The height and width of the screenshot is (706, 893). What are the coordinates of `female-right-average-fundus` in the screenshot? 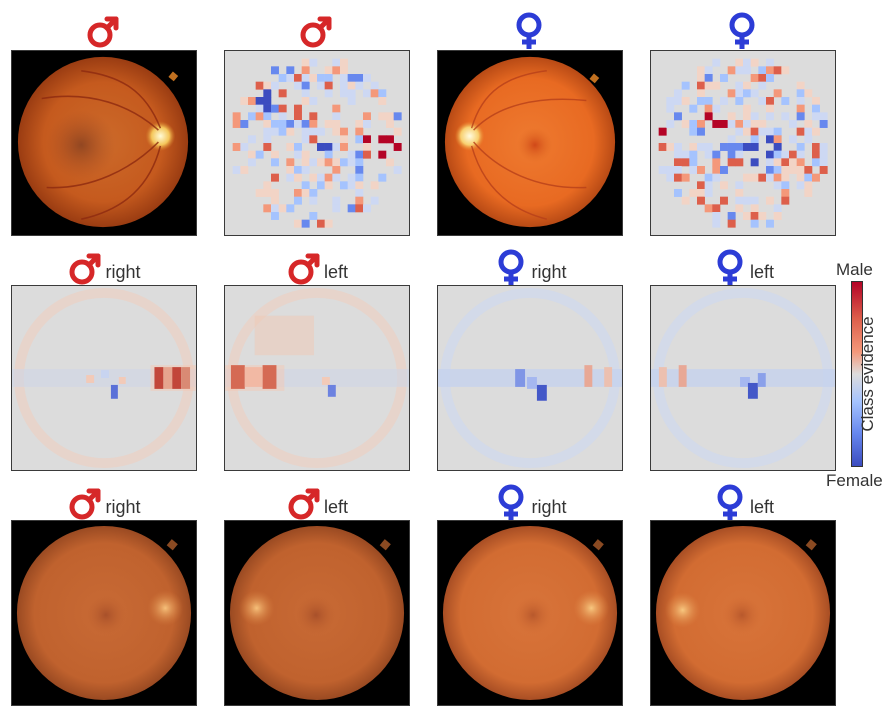 It's located at (530, 613).